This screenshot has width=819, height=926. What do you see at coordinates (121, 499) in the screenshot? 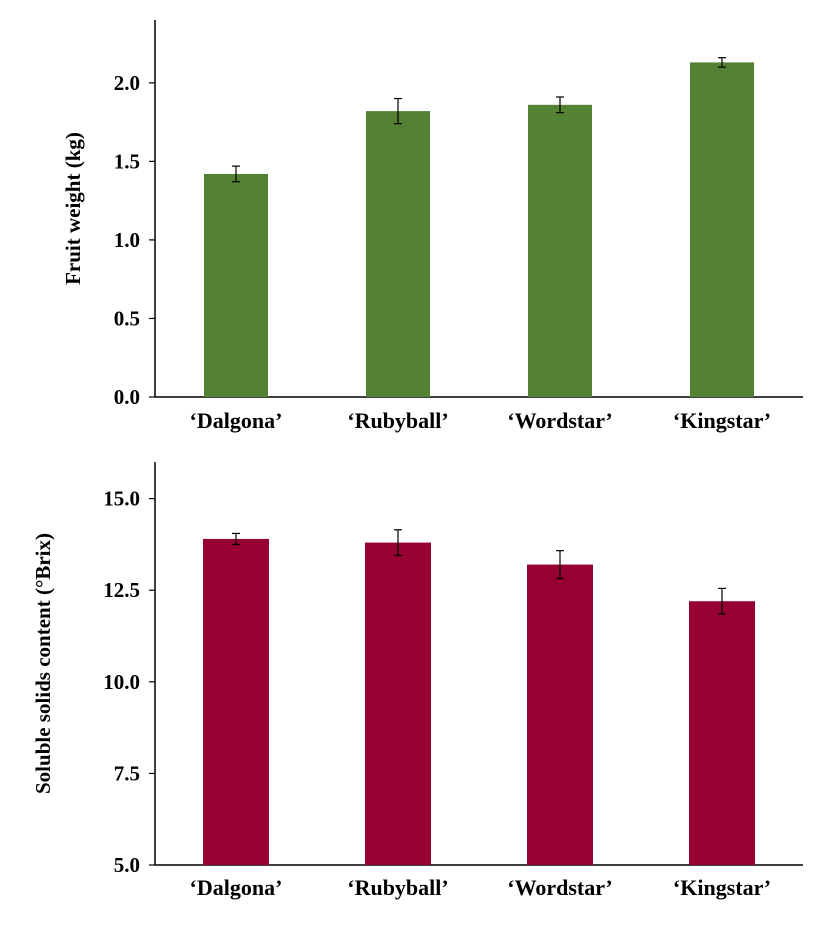
I see `y-tick-label: 15.0` at bounding box center [121, 499].